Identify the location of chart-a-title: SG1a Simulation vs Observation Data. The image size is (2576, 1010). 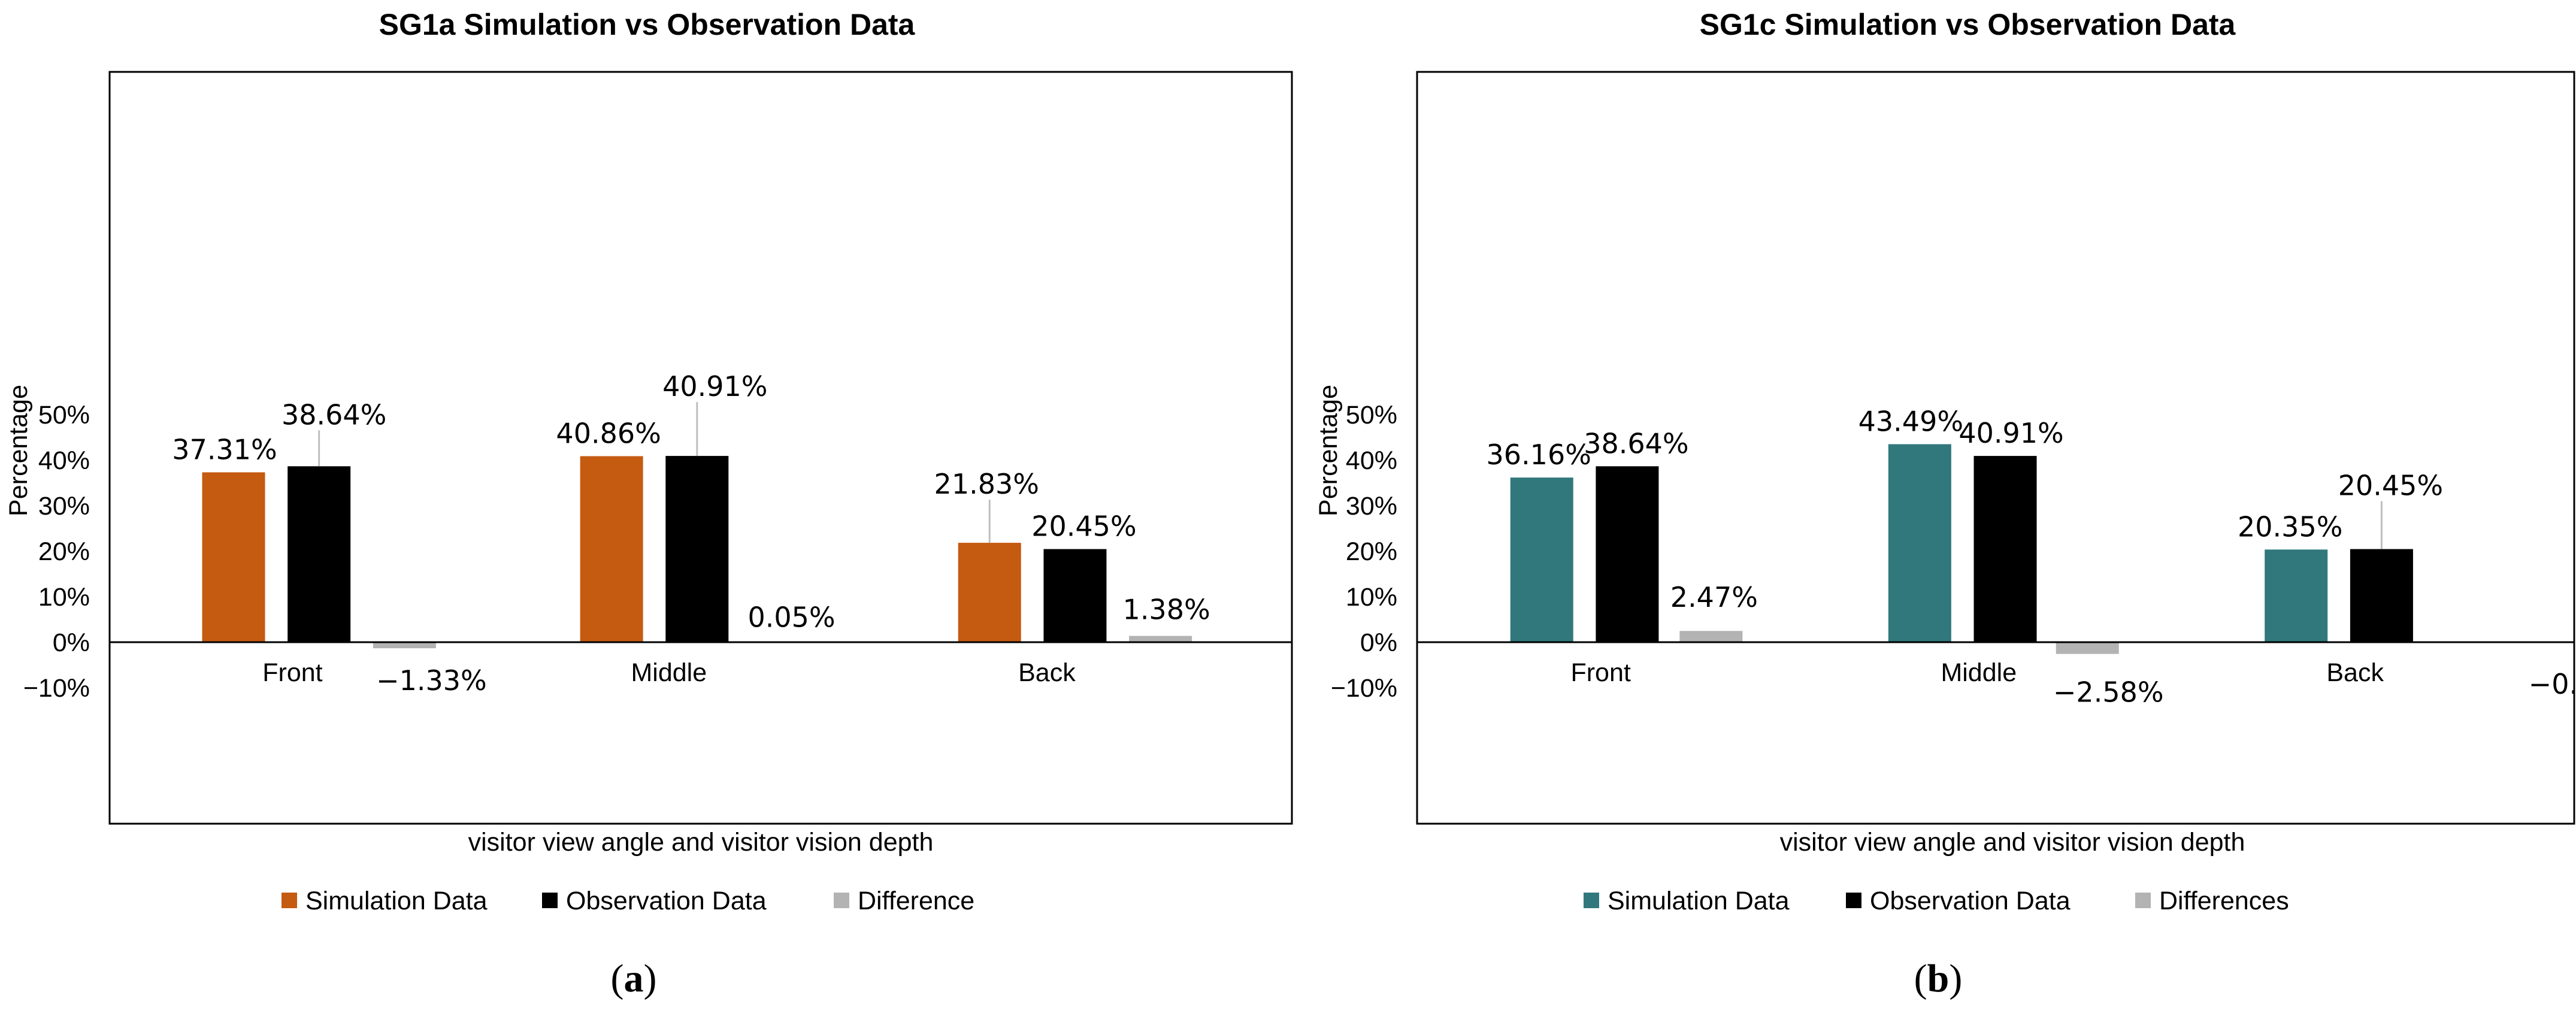
(647, 24).